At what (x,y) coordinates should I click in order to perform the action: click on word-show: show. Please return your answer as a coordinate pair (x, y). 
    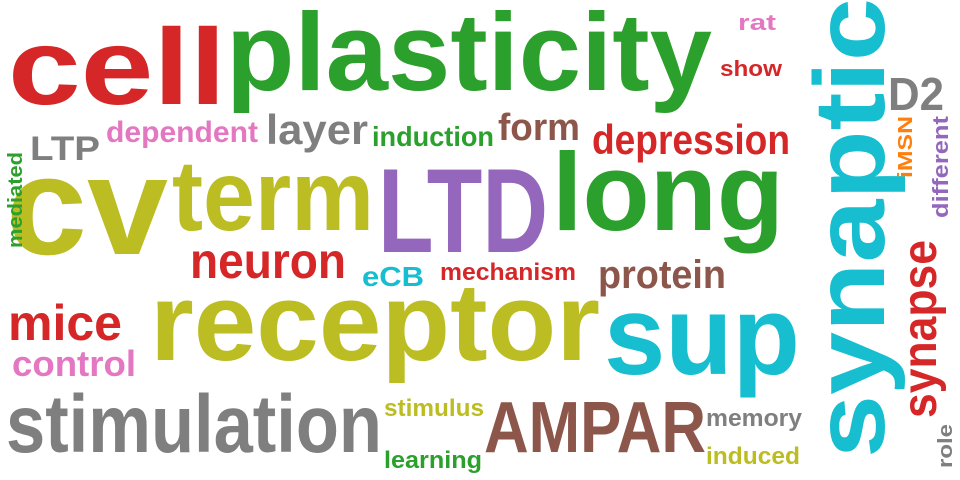
    Looking at the image, I should click on (751, 68).